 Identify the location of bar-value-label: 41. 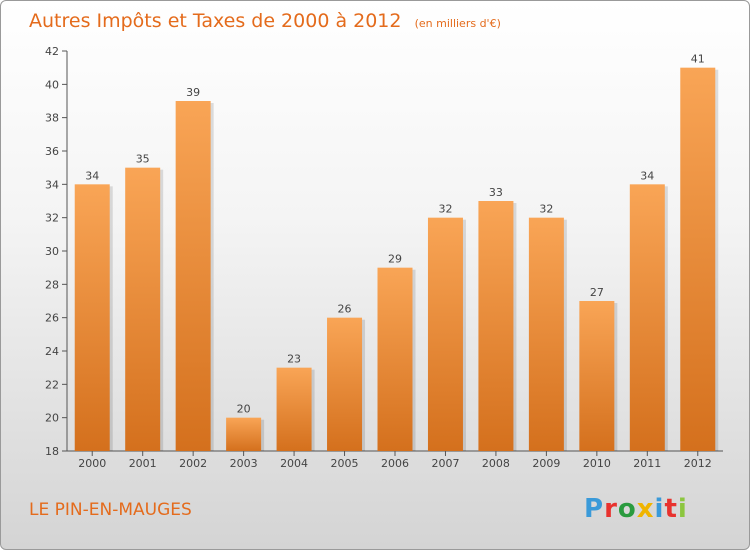
(698, 59).